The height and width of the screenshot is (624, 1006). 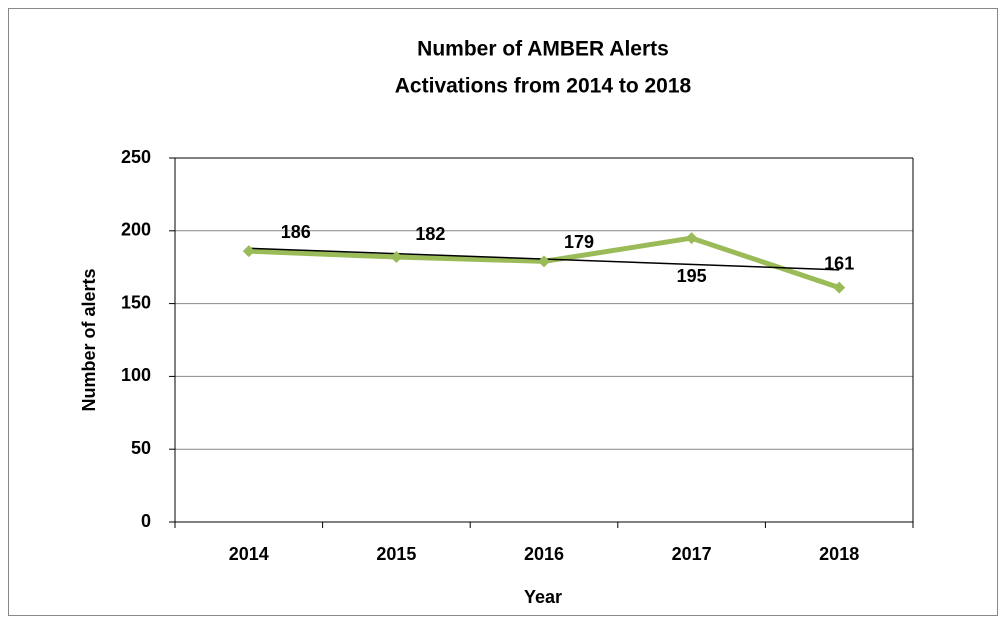 What do you see at coordinates (692, 554) in the screenshot?
I see `x-tick-label: 2017` at bounding box center [692, 554].